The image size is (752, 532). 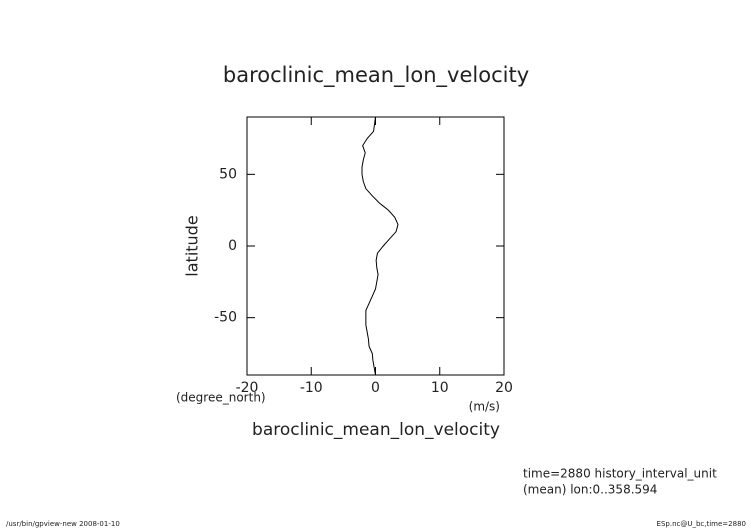 I want to click on y-tick-label: 0, so click(x=232, y=246).